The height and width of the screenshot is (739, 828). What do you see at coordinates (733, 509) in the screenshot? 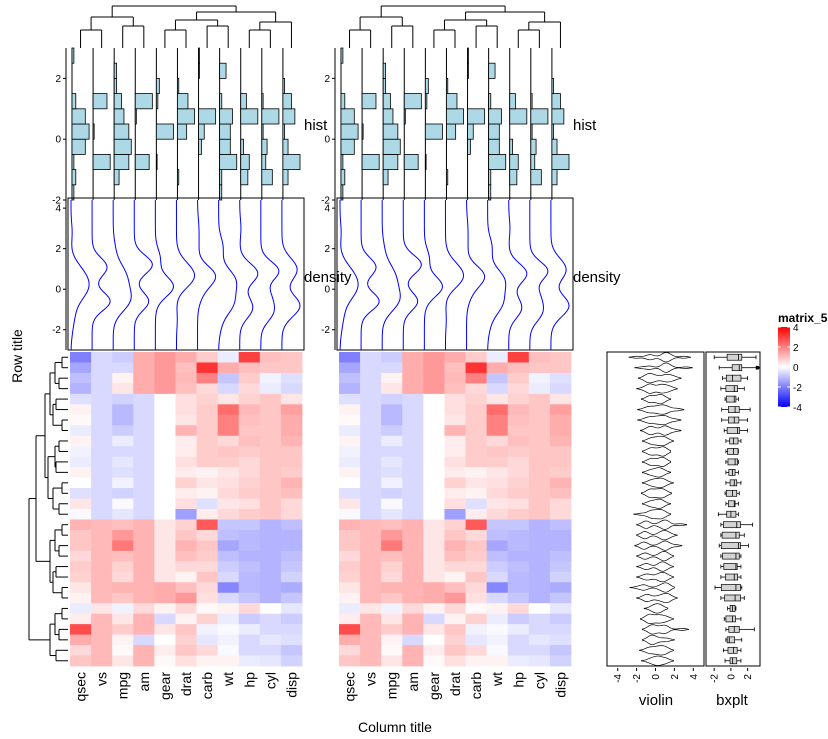
I see `boxplot-frame` at bounding box center [733, 509].